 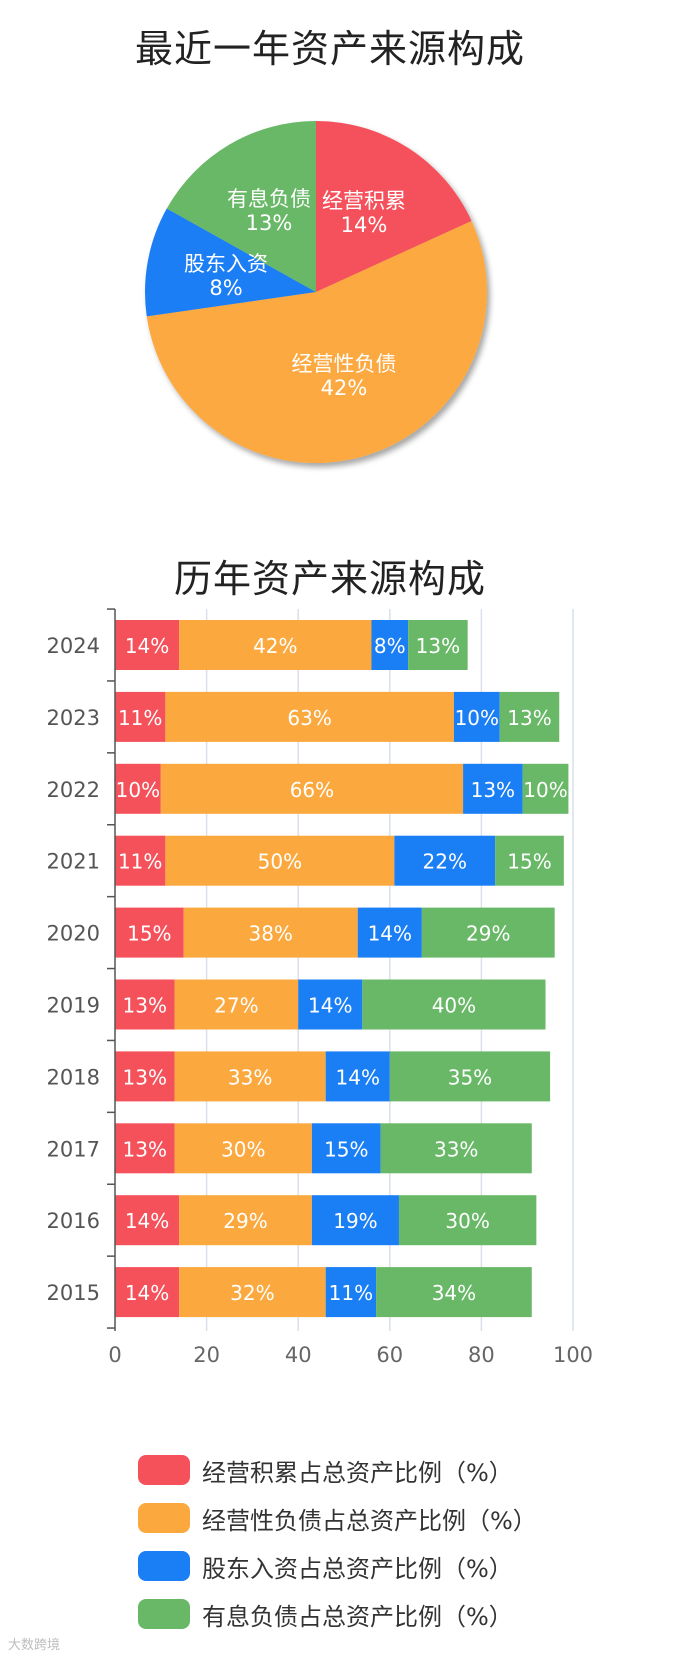 What do you see at coordinates (269, 223) in the screenshot?
I see `pie-slice-value: 13%` at bounding box center [269, 223].